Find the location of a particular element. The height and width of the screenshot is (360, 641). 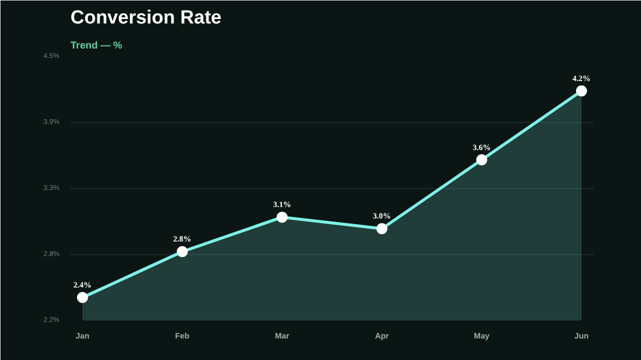

x-tick-label: Mar is located at coordinates (282, 336).